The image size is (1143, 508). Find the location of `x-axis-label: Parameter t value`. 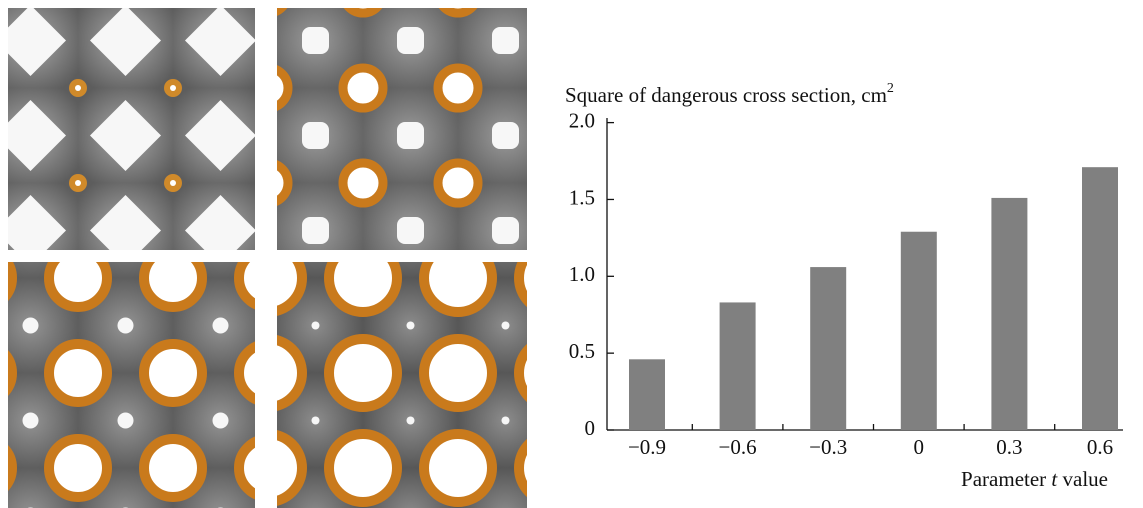

x-axis-label: Parameter t value is located at coordinates (1034, 479).